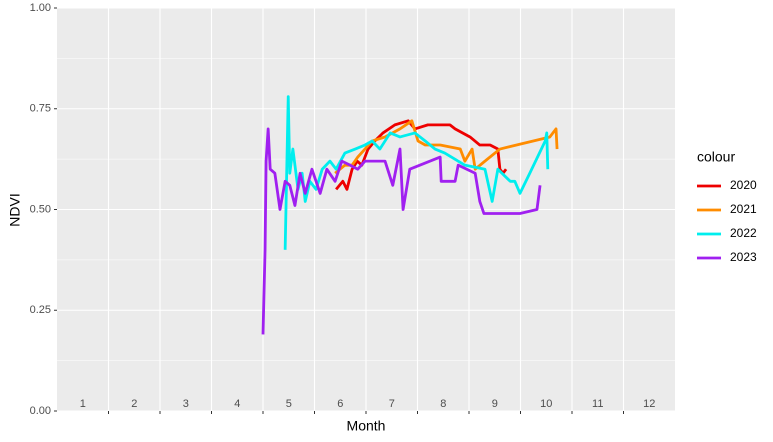  What do you see at coordinates (40, 209) in the screenshot?
I see `y-tick-label: 0.50` at bounding box center [40, 209].